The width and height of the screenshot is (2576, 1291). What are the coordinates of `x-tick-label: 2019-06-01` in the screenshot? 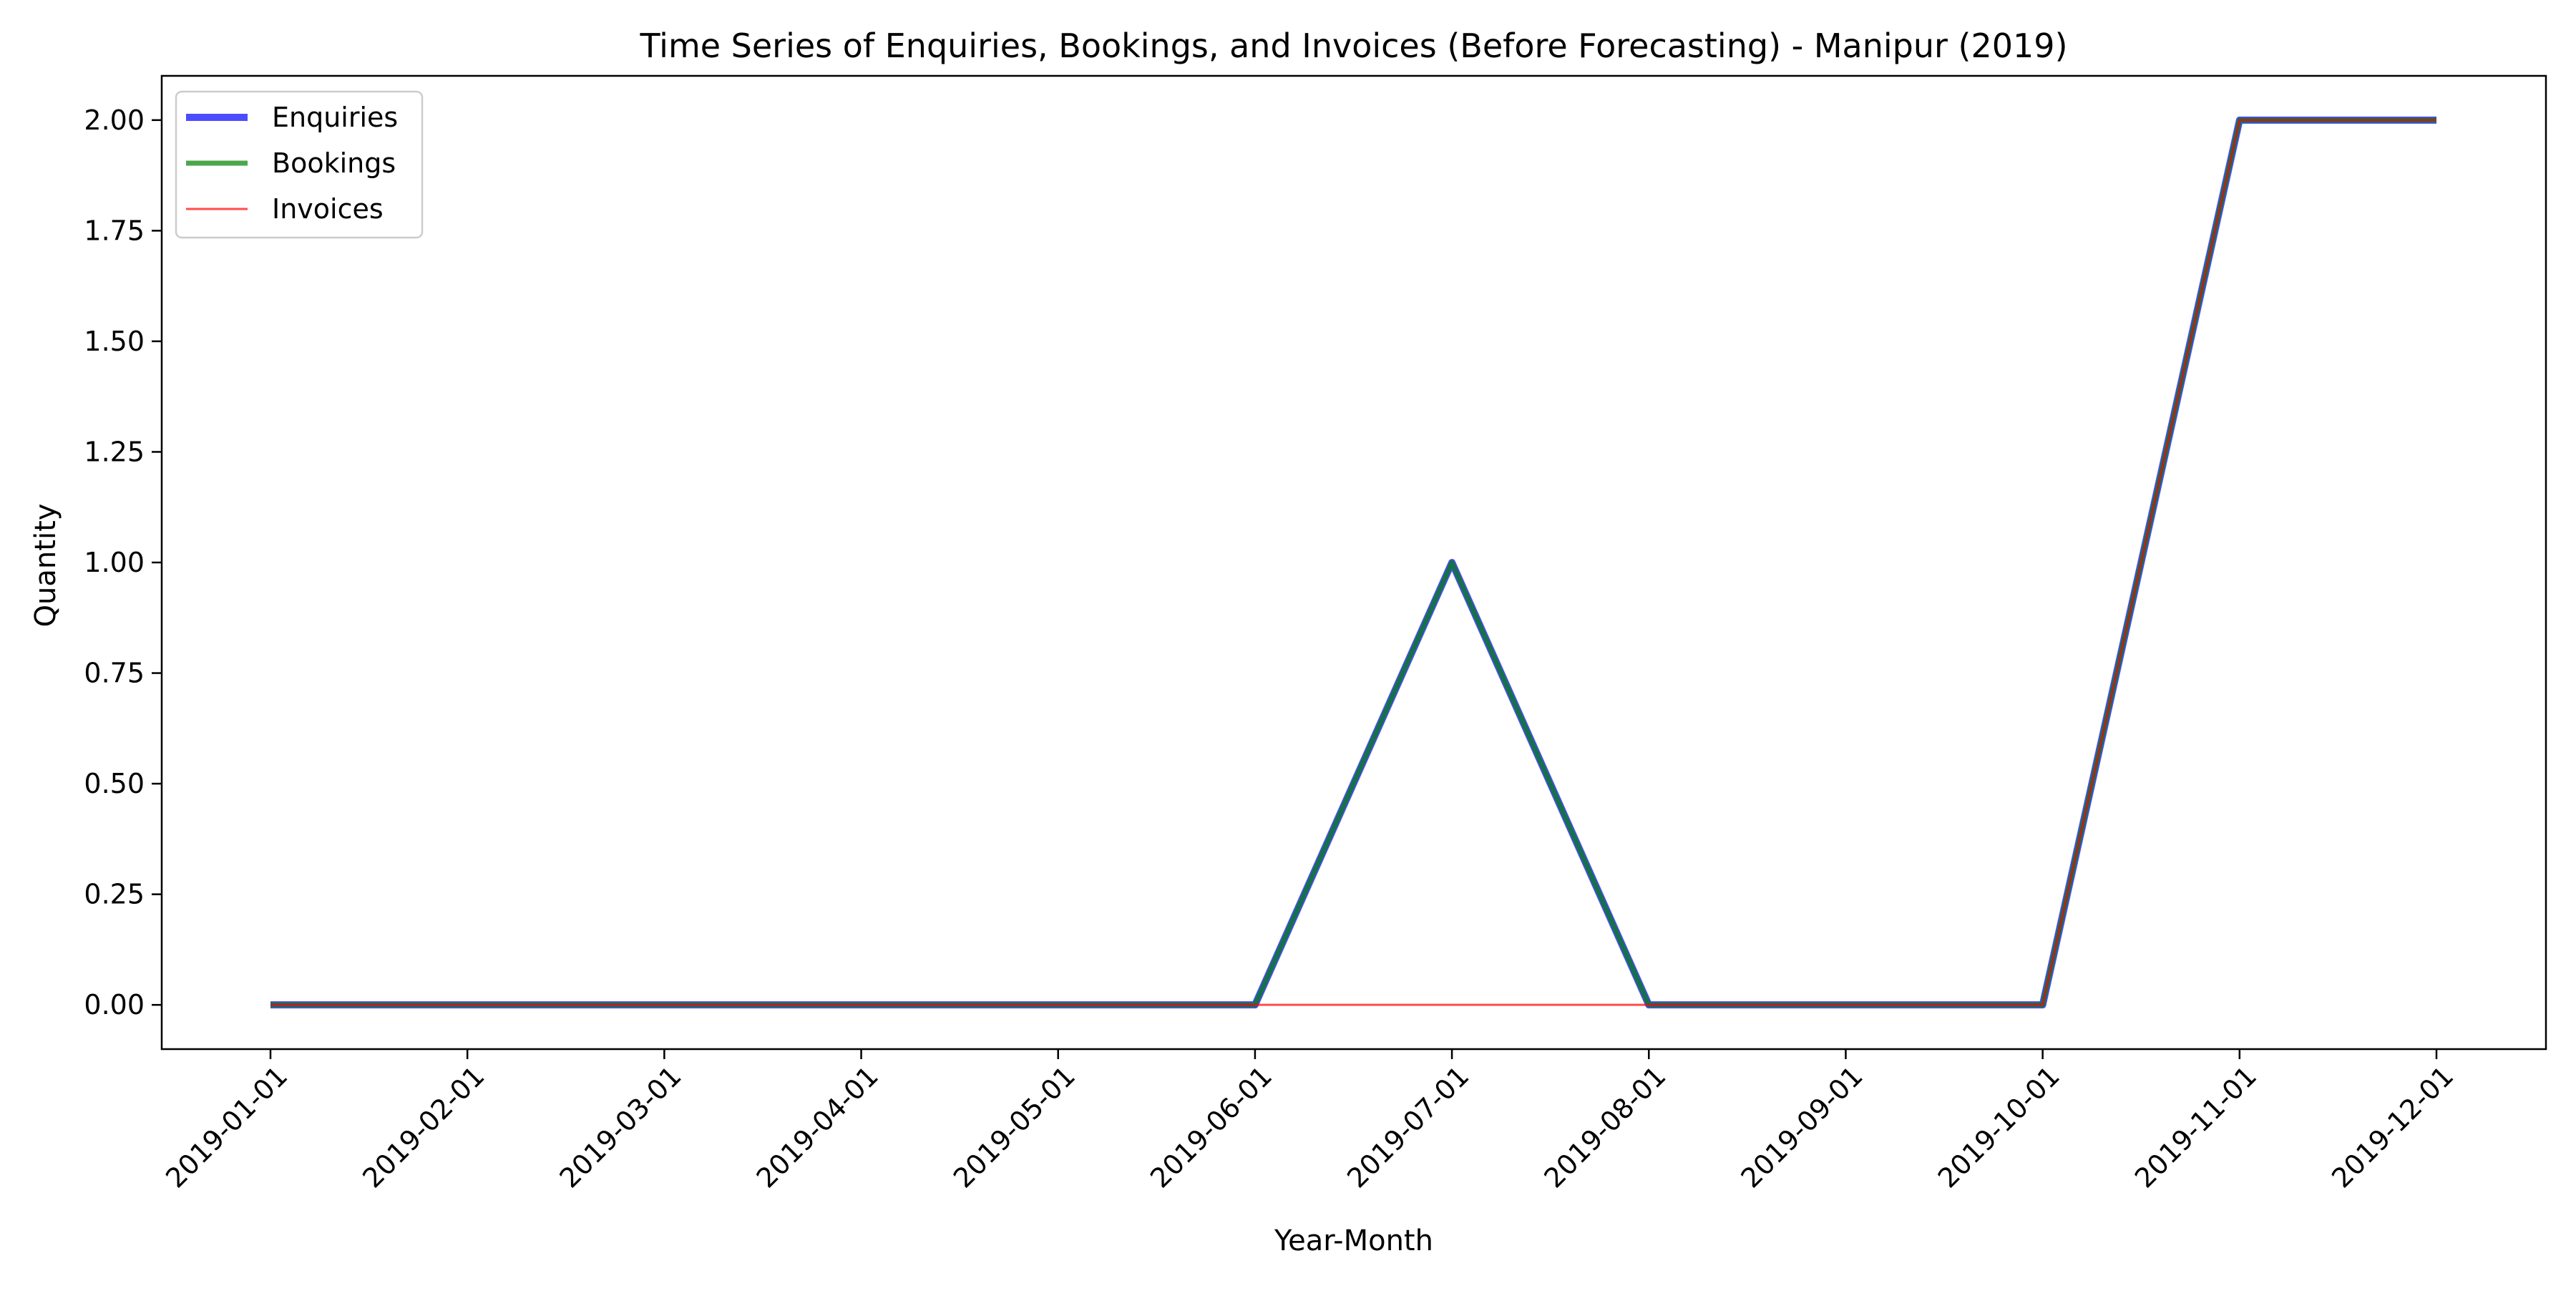 It's located at (1211, 1127).